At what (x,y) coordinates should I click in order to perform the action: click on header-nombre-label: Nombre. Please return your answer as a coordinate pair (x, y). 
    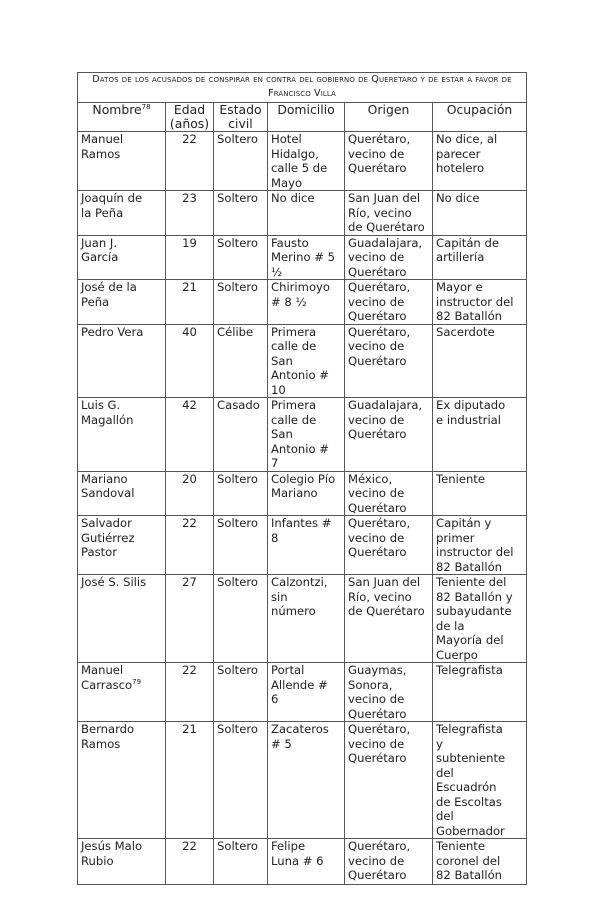
    Looking at the image, I should click on (117, 109).